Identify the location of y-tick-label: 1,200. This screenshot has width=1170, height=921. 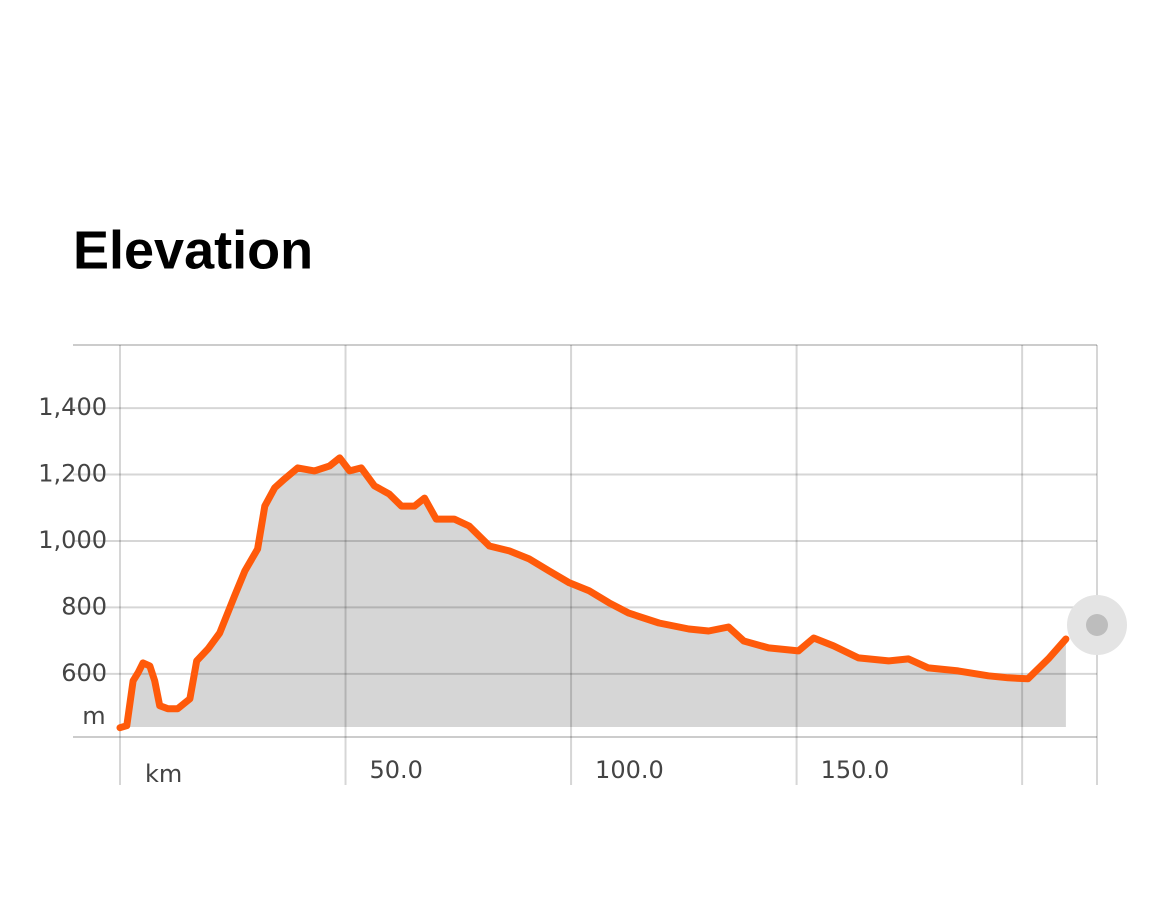
(72, 474).